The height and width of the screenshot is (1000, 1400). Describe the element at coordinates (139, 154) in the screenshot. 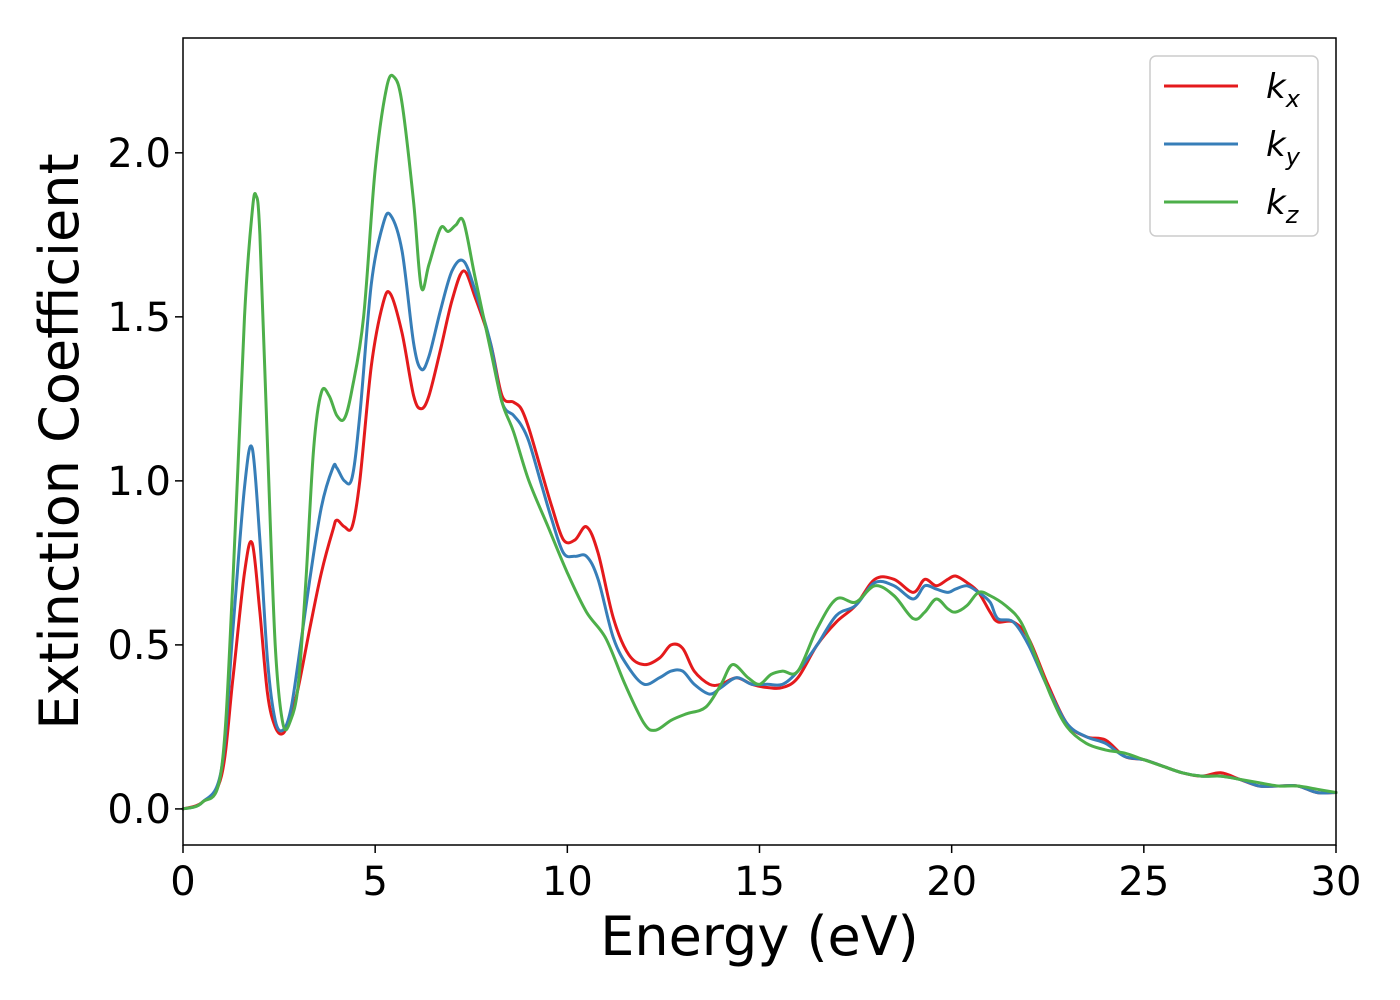

I see `y-tick-label: 2.0` at that location.